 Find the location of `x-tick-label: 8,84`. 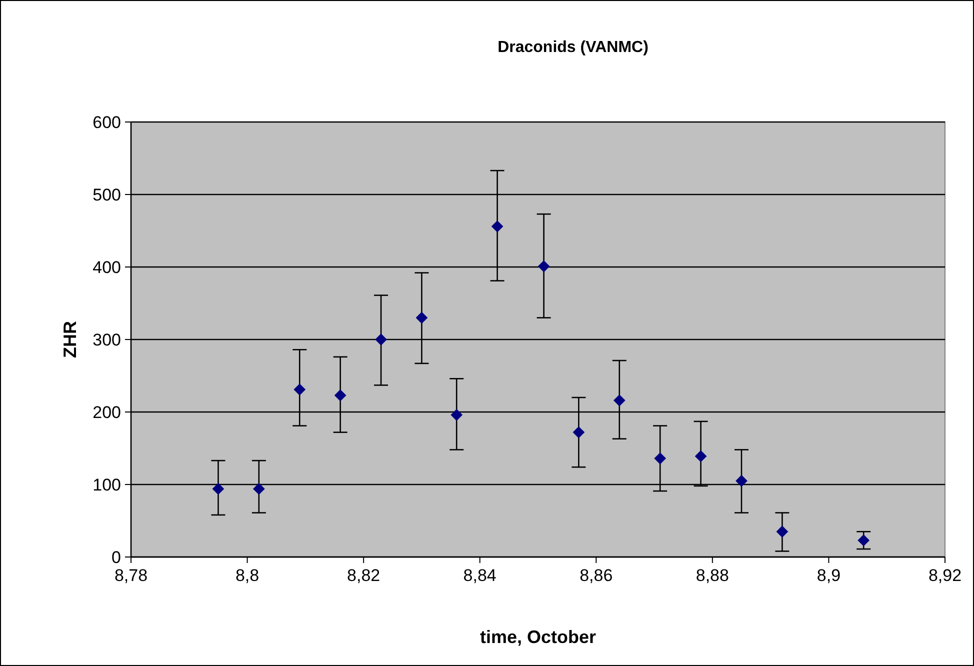

x-tick-label: 8,84 is located at coordinates (479, 575).